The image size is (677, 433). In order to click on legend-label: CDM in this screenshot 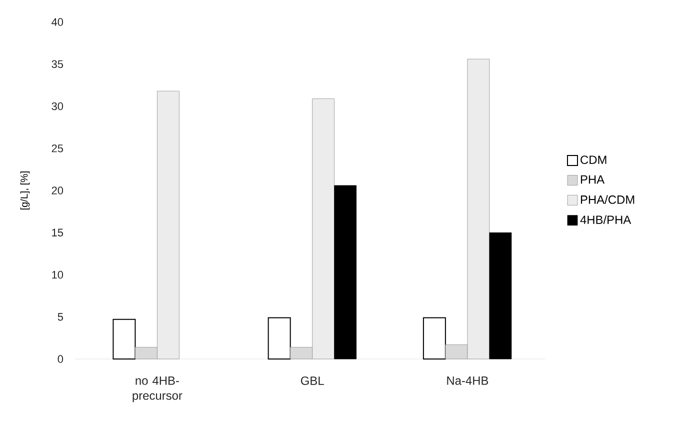, I will do `click(593, 160)`.